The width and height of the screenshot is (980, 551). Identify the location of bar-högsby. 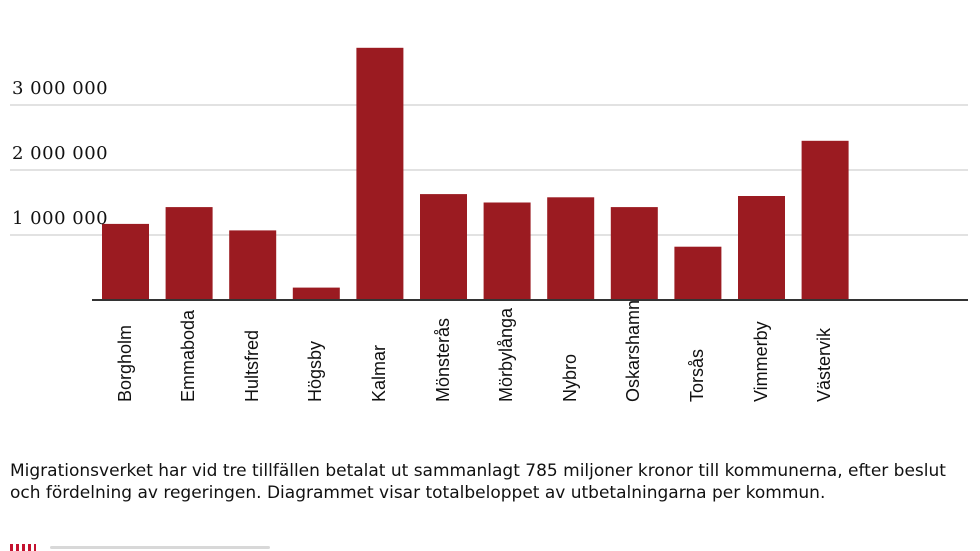
(316, 293).